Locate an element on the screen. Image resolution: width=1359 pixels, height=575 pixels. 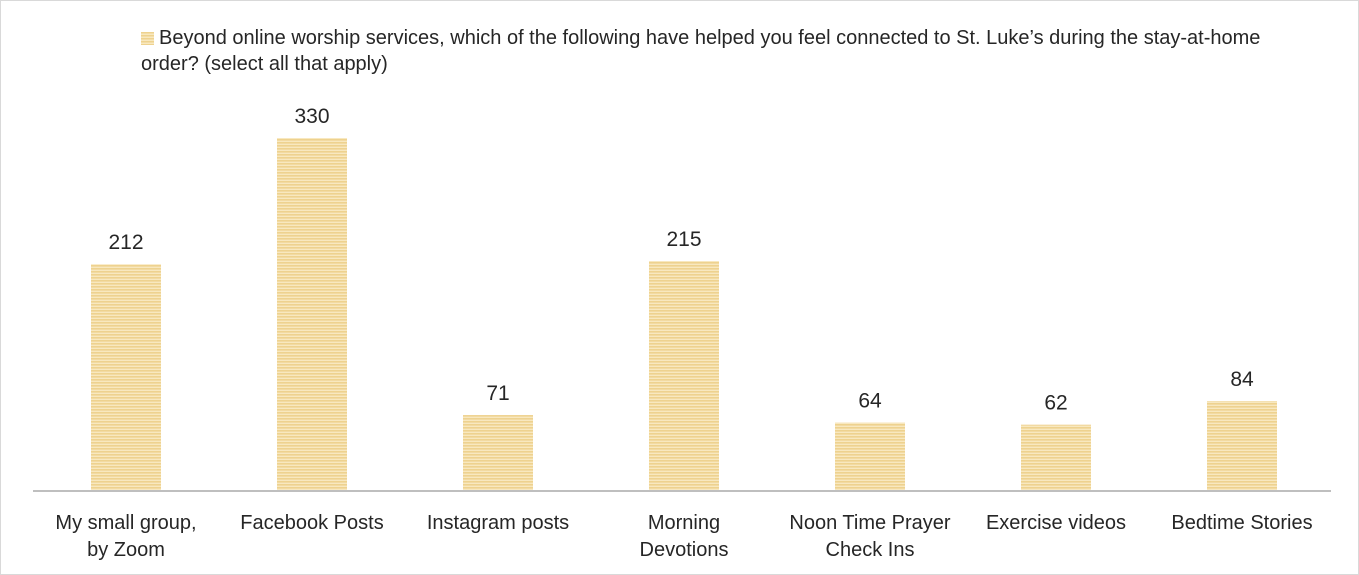
category-label-4: Noon Time Prayer Check Ins is located at coordinates (870, 536).